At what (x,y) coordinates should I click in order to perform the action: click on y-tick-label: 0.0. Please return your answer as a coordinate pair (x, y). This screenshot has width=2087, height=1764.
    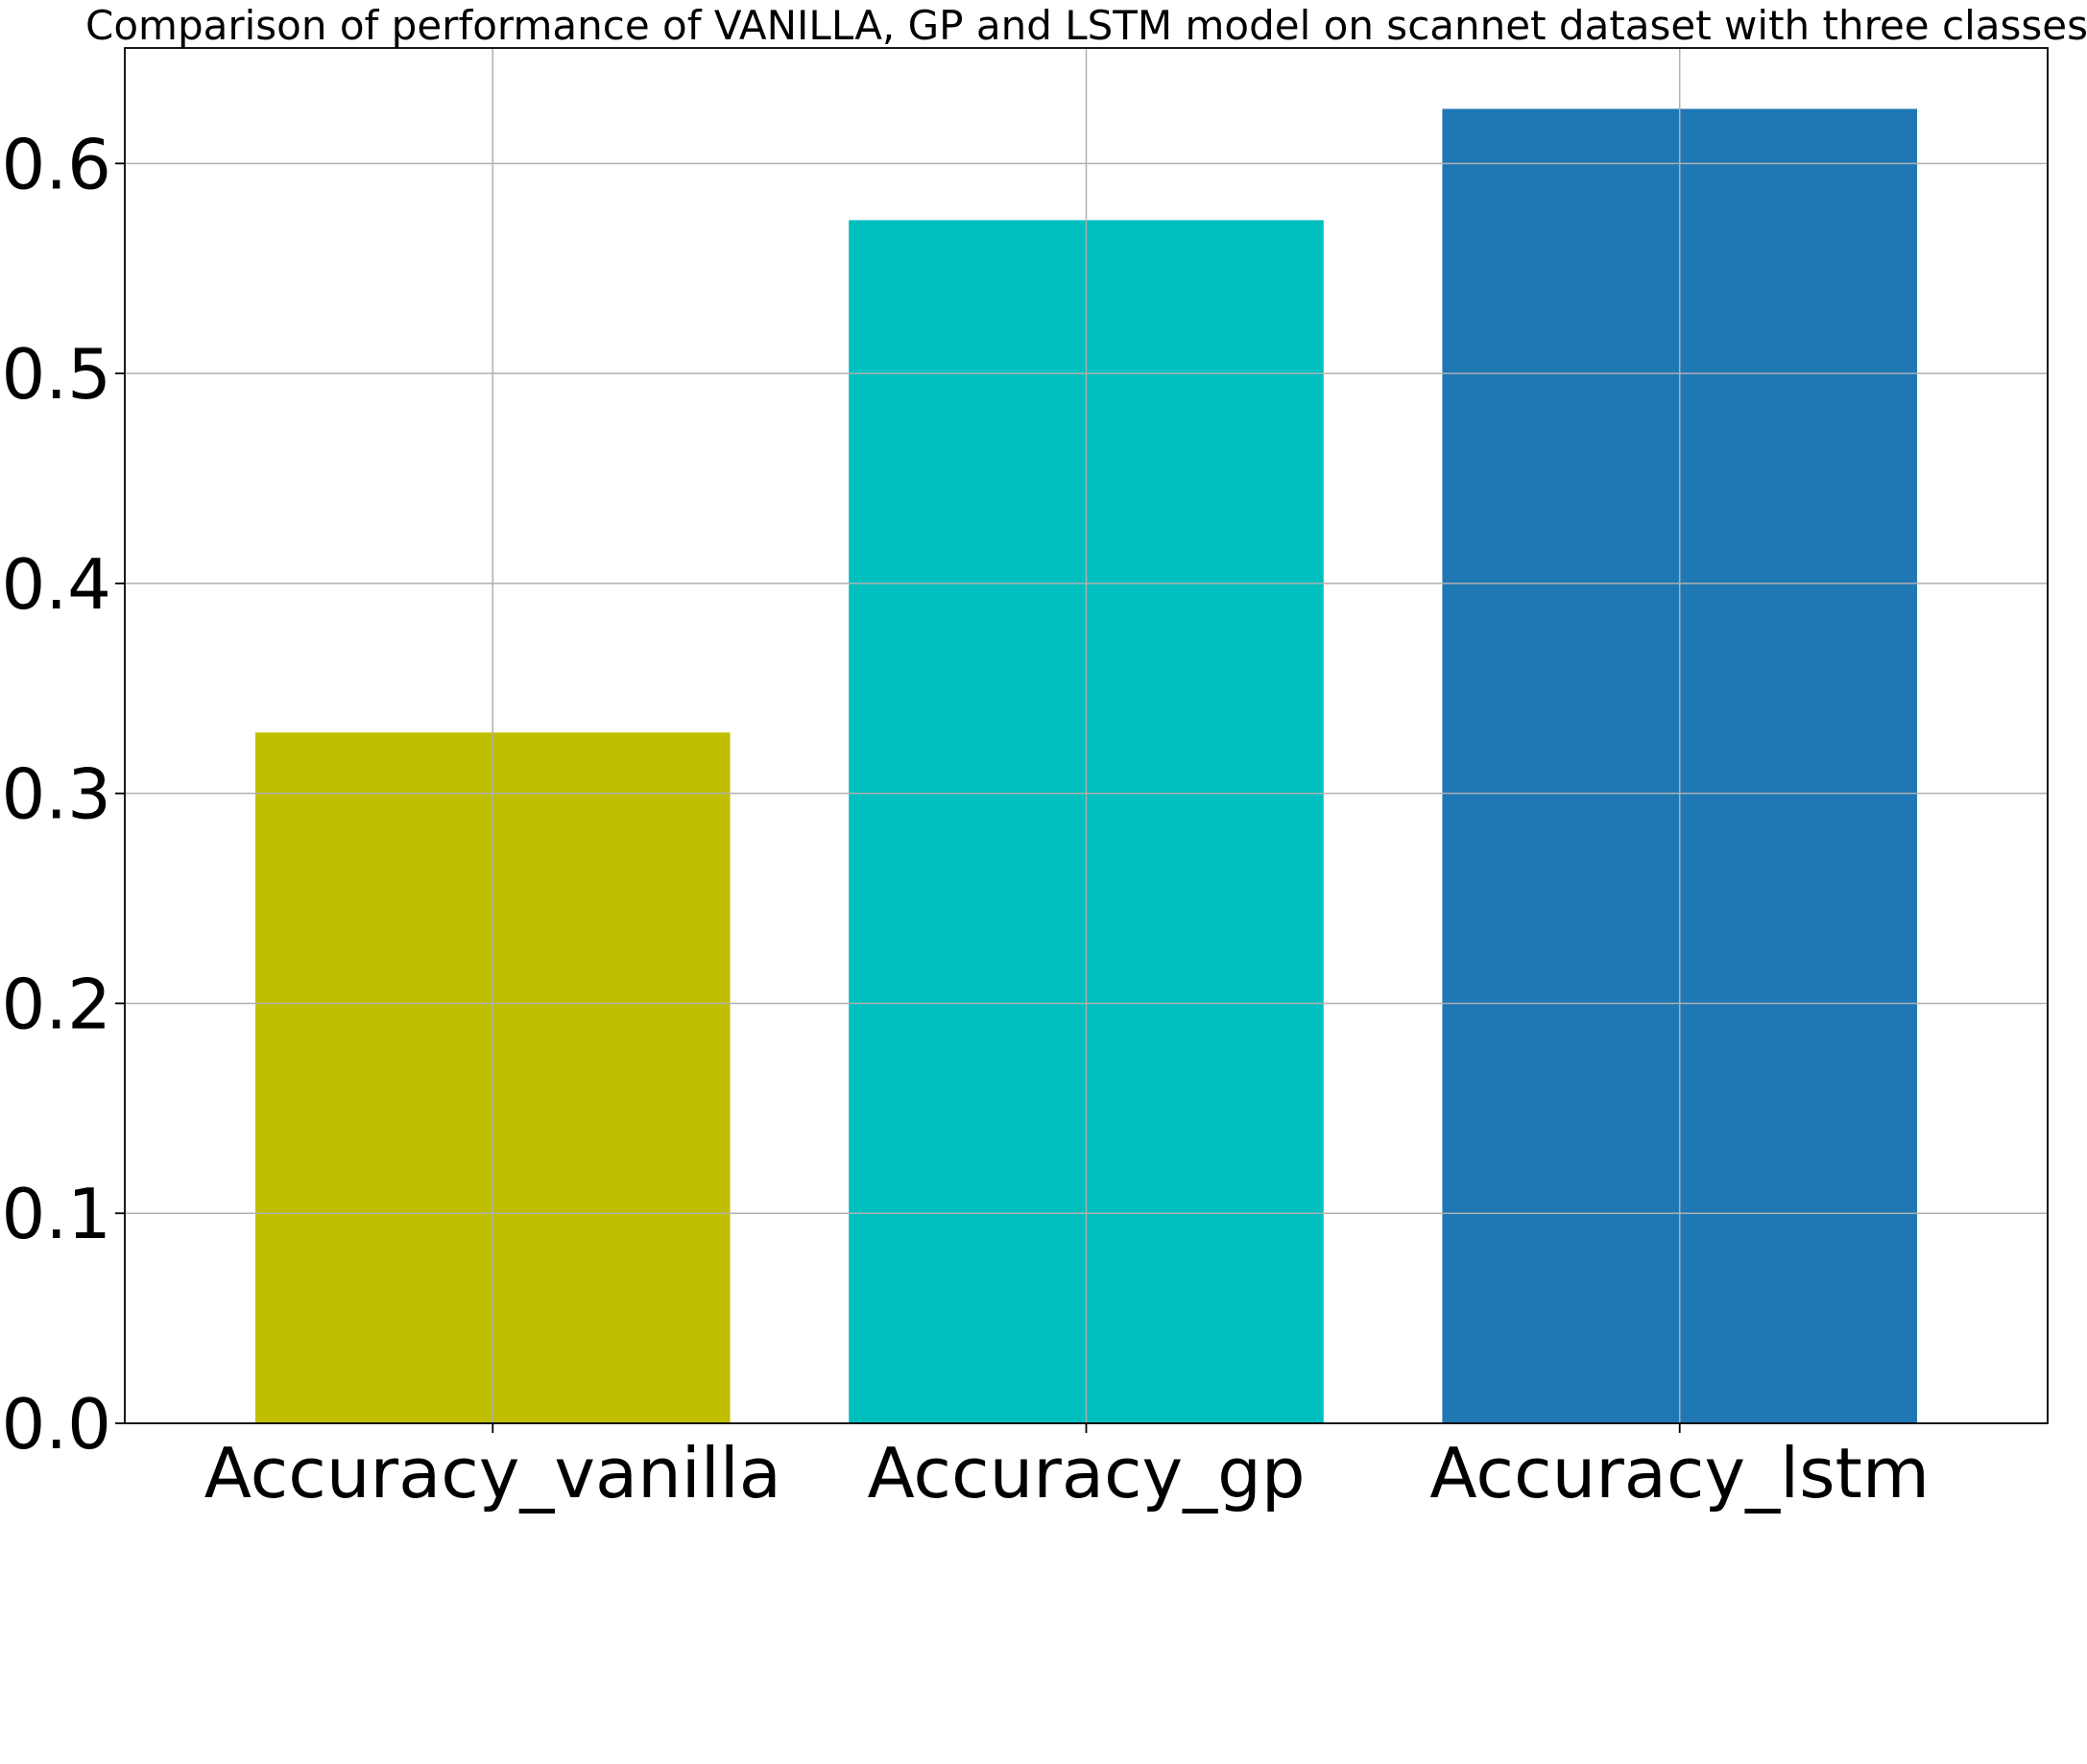
    Looking at the image, I should click on (56, 1425).